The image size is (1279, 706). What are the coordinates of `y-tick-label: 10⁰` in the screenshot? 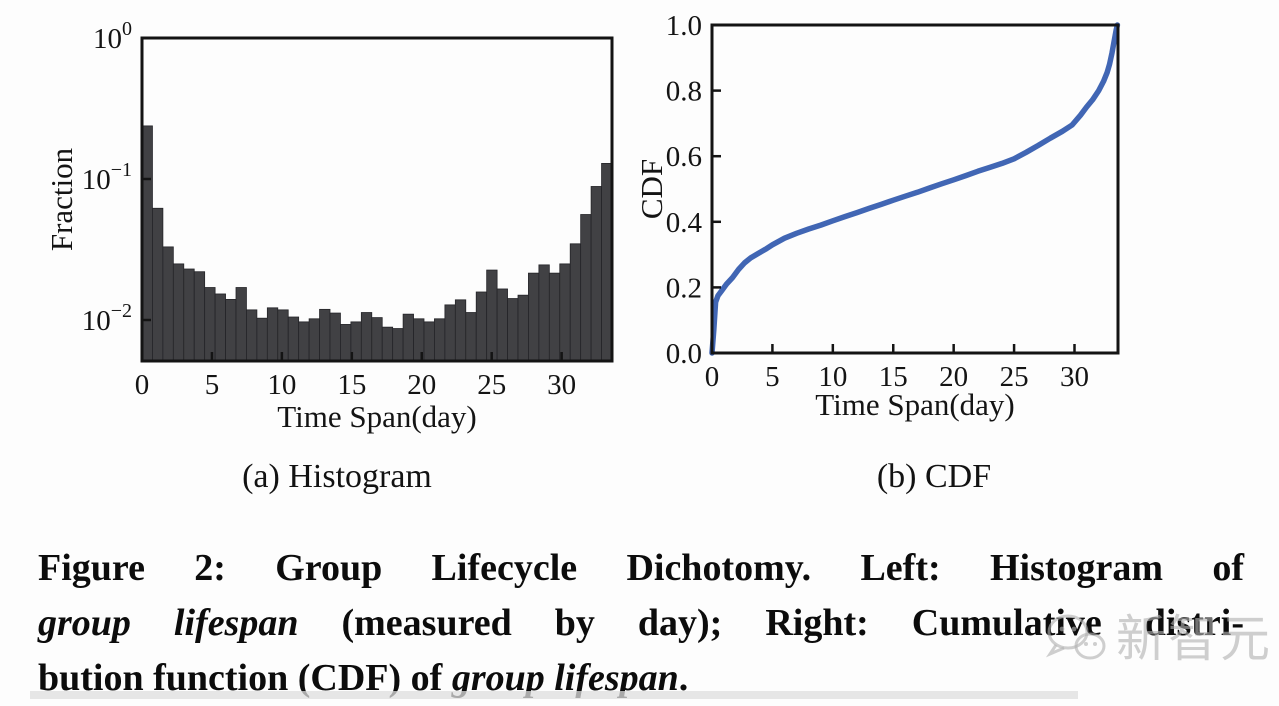 It's located at (112, 36).